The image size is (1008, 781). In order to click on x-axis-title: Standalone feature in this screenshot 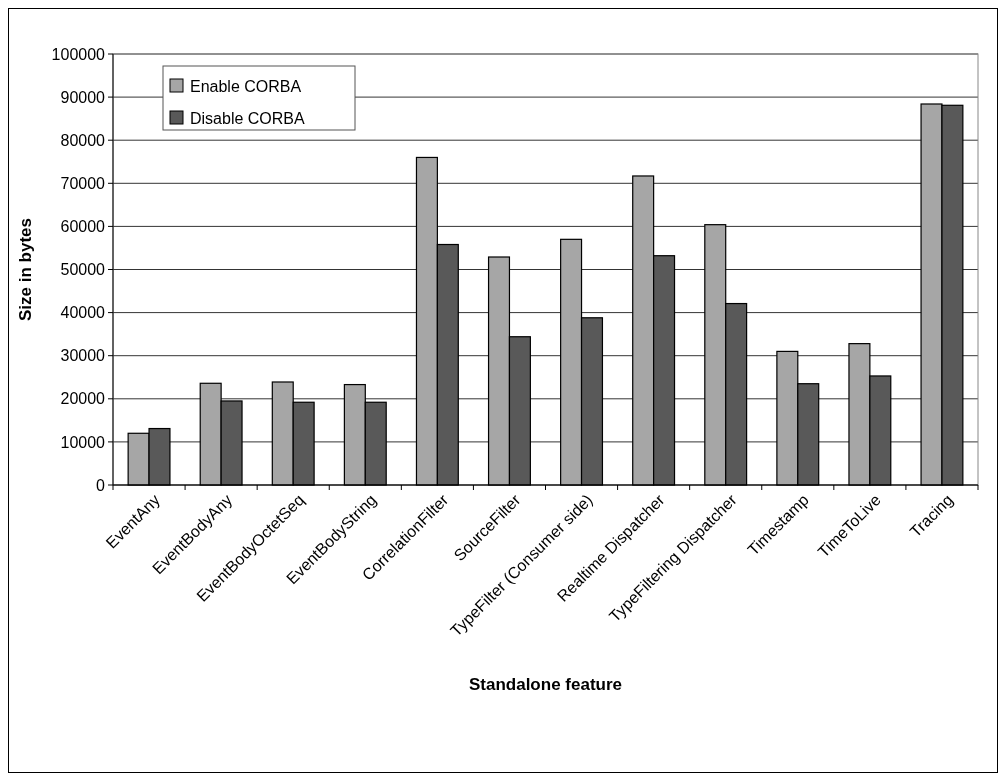, I will do `click(545, 684)`.